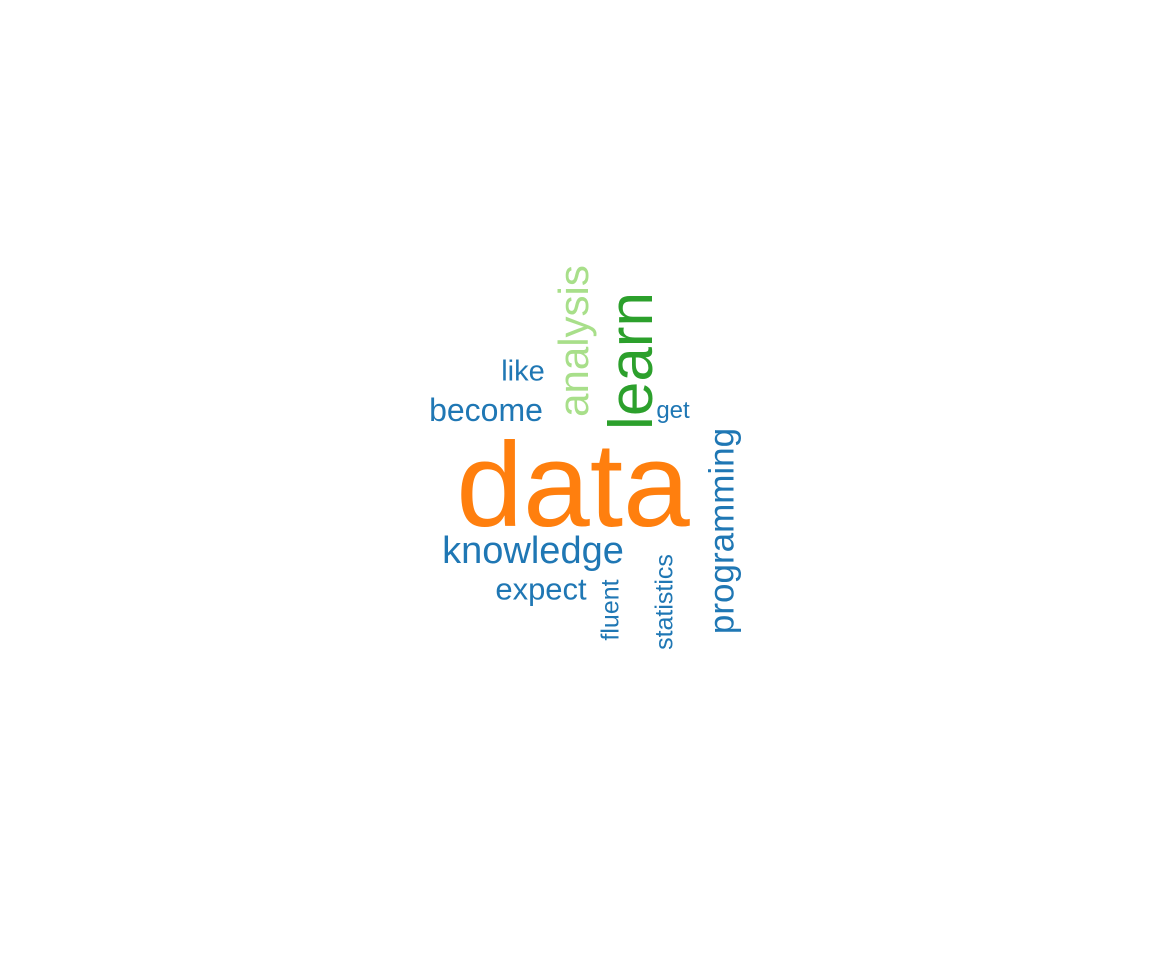  Describe the element at coordinates (722, 531) in the screenshot. I see `word-programming: programming` at that location.